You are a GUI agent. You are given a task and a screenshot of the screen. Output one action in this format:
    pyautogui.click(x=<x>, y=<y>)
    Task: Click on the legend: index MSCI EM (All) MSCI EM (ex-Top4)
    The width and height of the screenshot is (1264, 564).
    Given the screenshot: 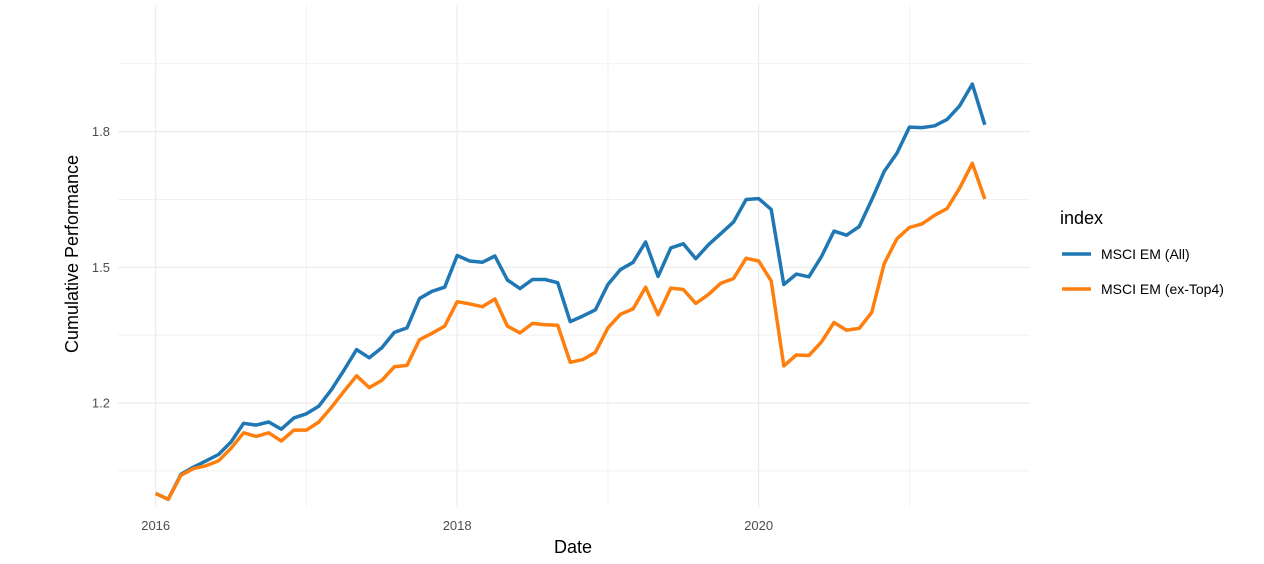 What is the action you would take?
    pyautogui.click(x=1142, y=252)
    